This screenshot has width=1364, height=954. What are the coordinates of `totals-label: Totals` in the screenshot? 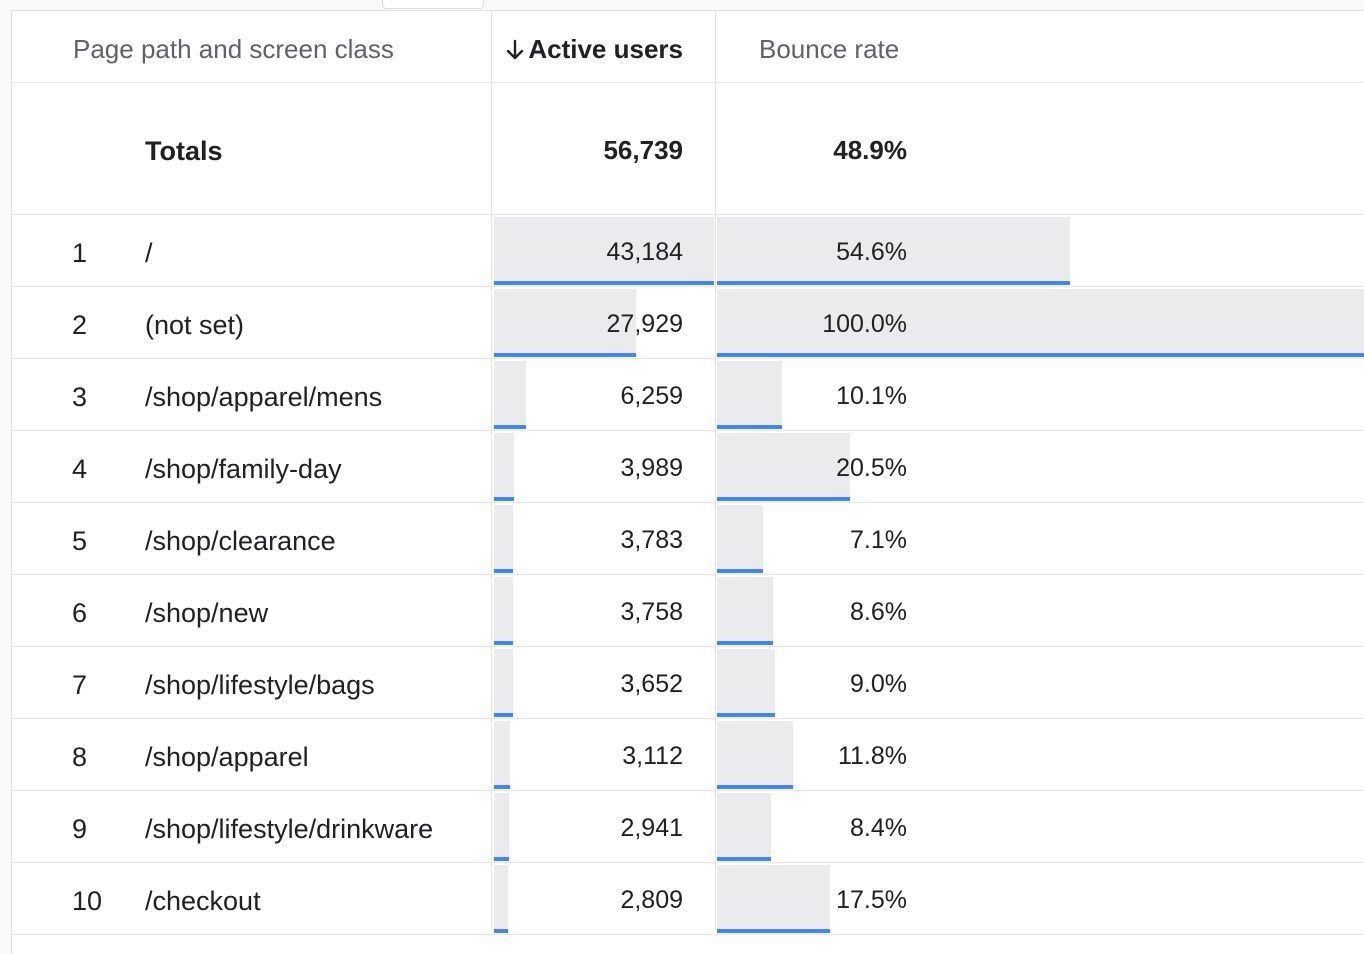 It's located at (184, 151).